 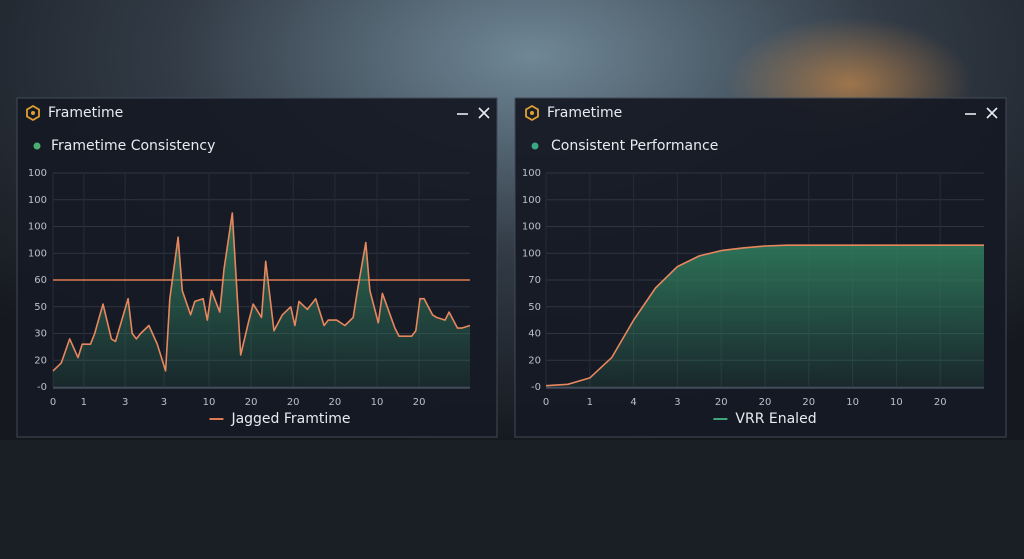 What do you see at coordinates (290, 419) in the screenshot?
I see `legend-label: Jagged Framtime` at bounding box center [290, 419].